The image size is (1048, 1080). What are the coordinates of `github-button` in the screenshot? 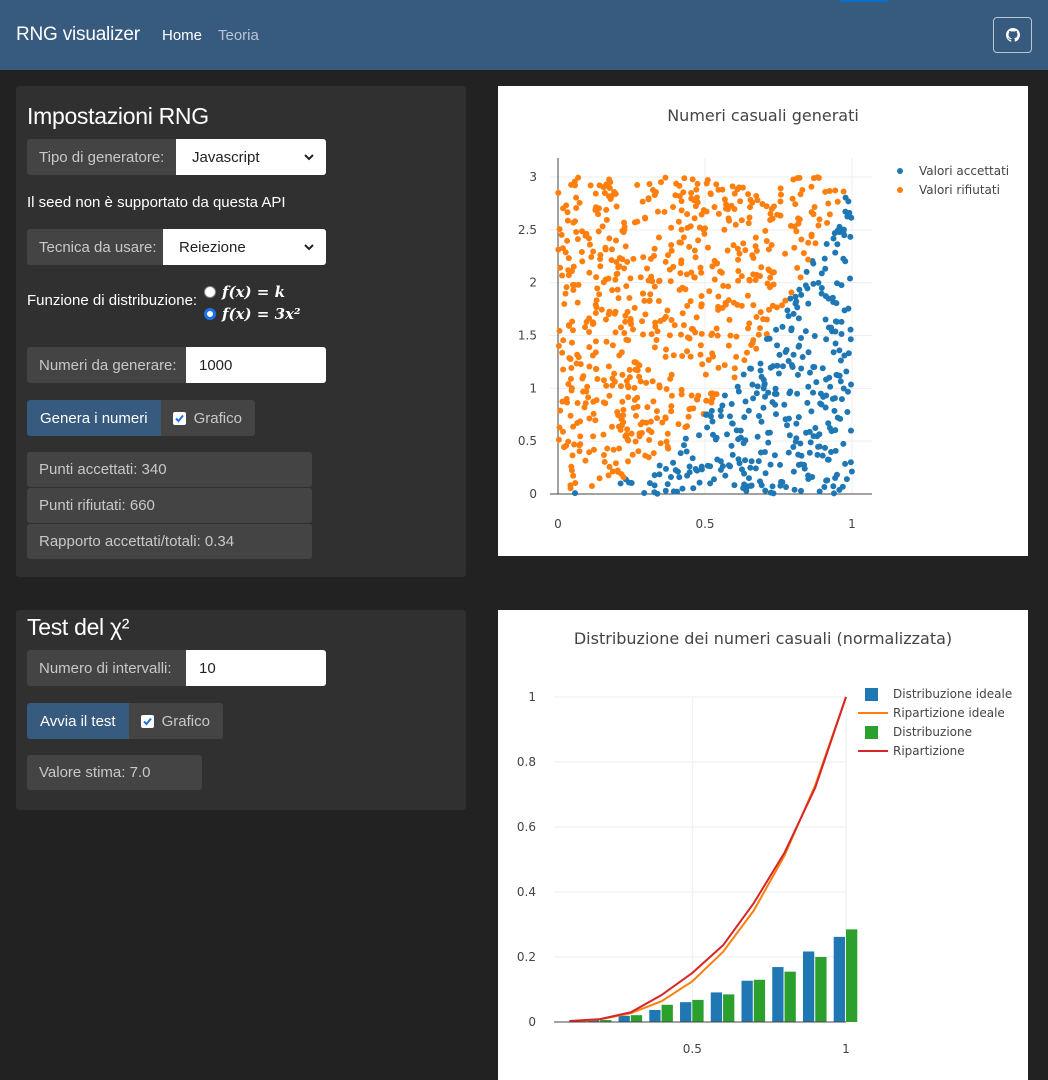 It's located at (1012, 35).